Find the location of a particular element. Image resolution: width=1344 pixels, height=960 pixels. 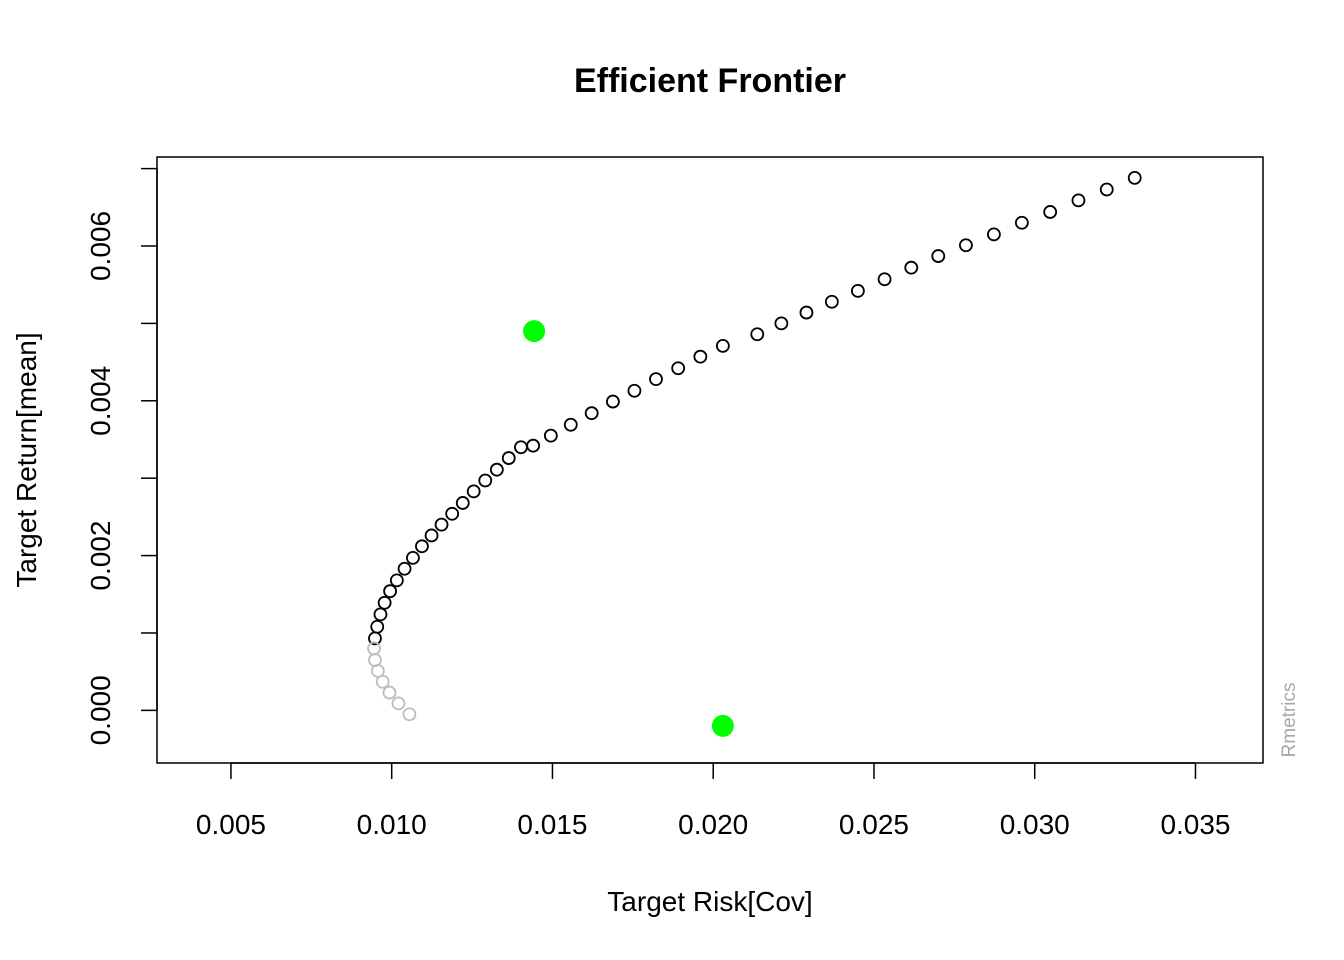

x-tick-label: 0.005 is located at coordinates (231, 824).